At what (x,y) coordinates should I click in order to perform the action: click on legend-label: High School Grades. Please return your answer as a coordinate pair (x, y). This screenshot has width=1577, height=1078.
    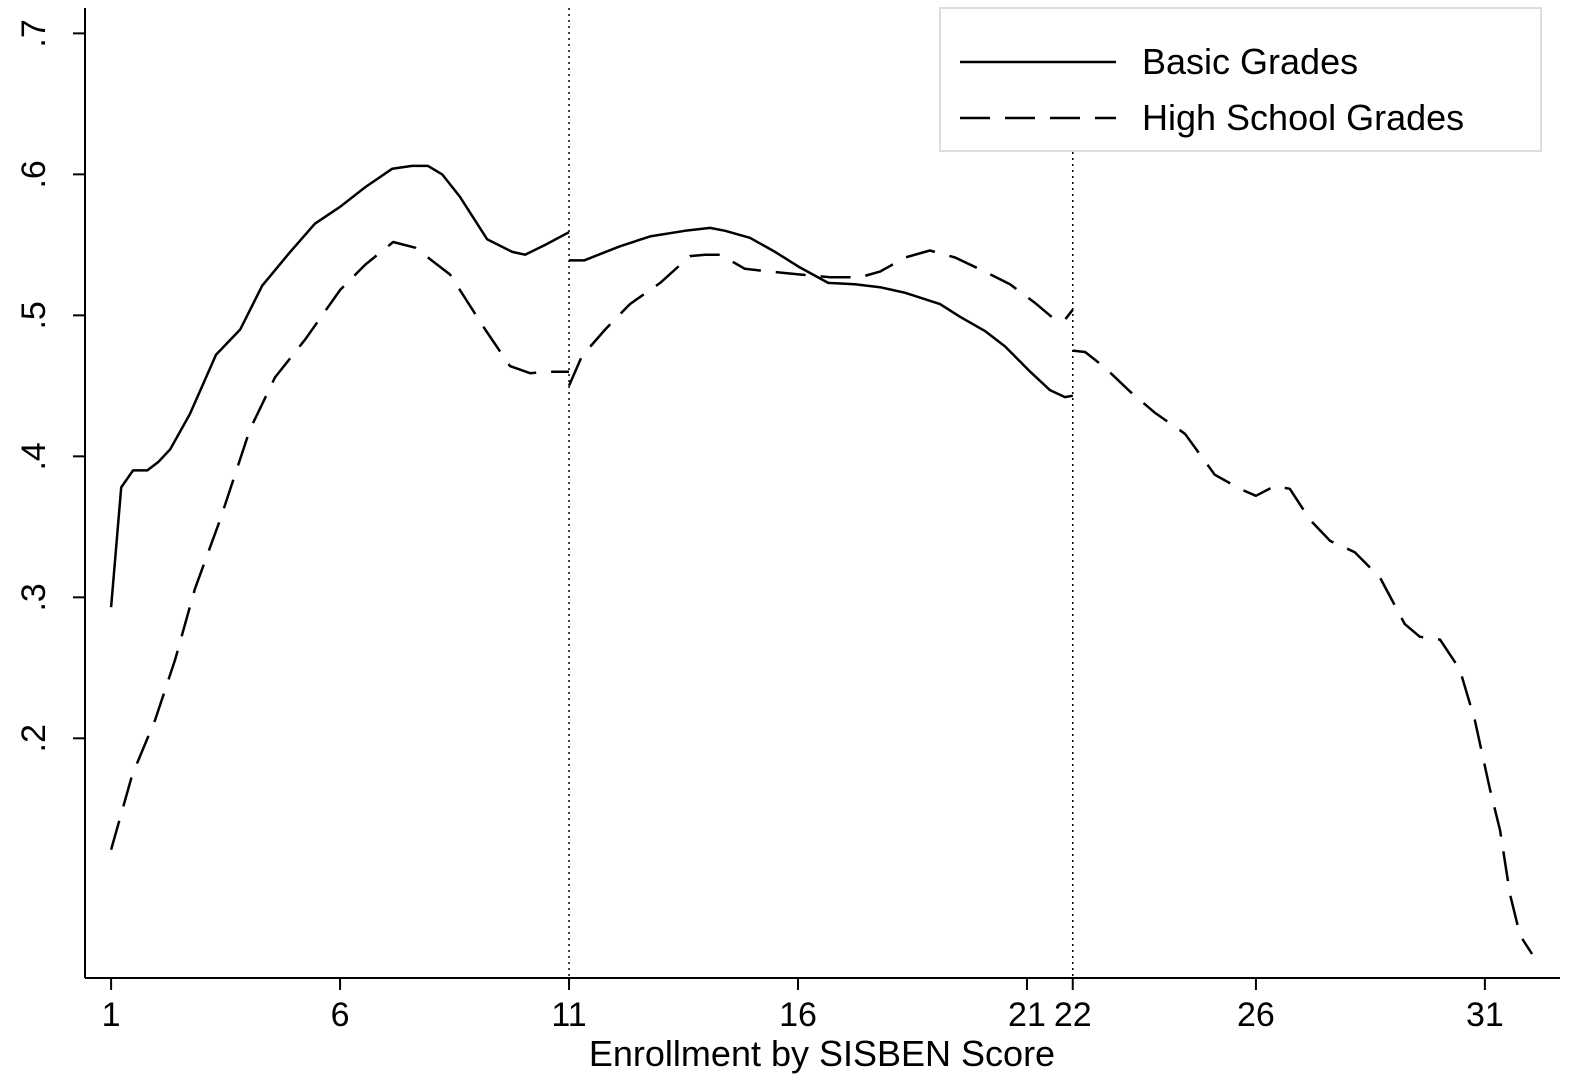
    Looking at the image, I should click on (1303, 117).